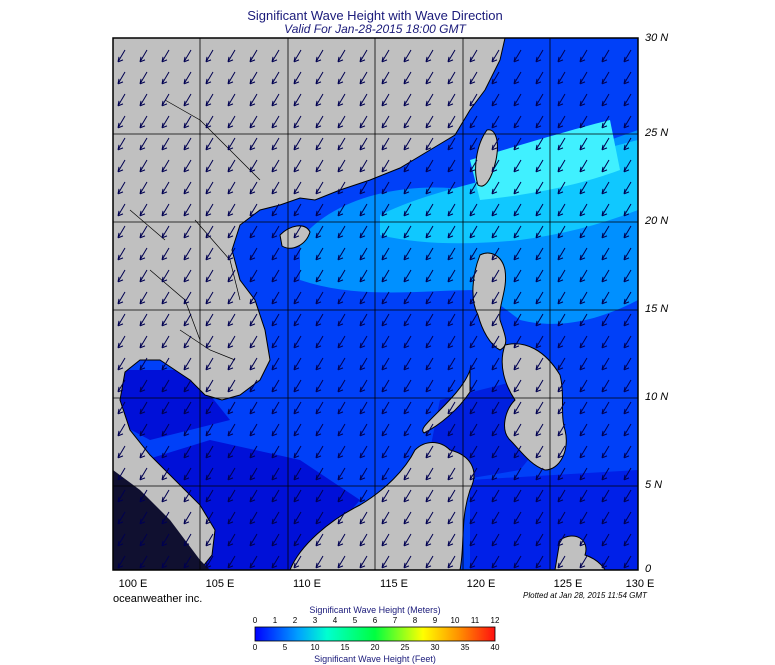  Describe the element at coordinates (465, 647) in the screenshot. I see `feet-tick: 35` at that location.